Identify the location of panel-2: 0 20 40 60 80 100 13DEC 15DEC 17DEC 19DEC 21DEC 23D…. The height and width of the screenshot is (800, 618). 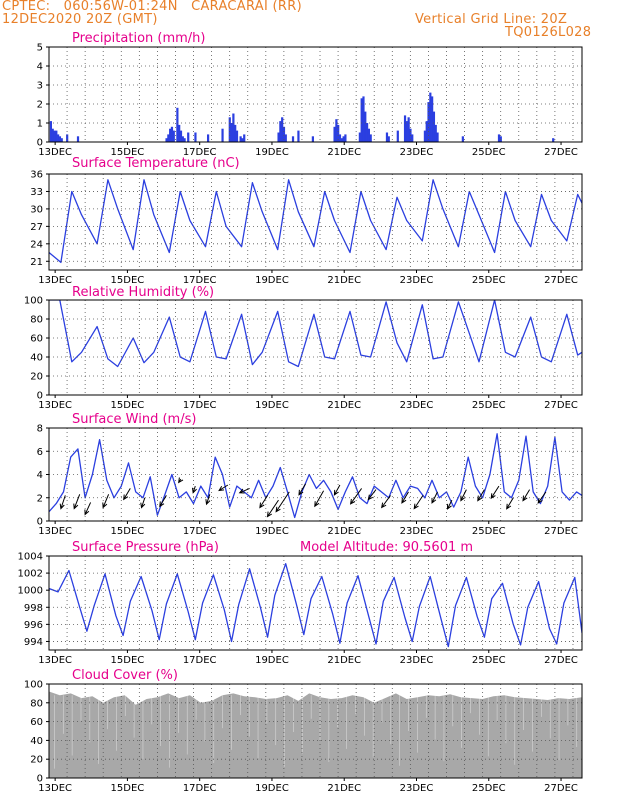
(303, 348).